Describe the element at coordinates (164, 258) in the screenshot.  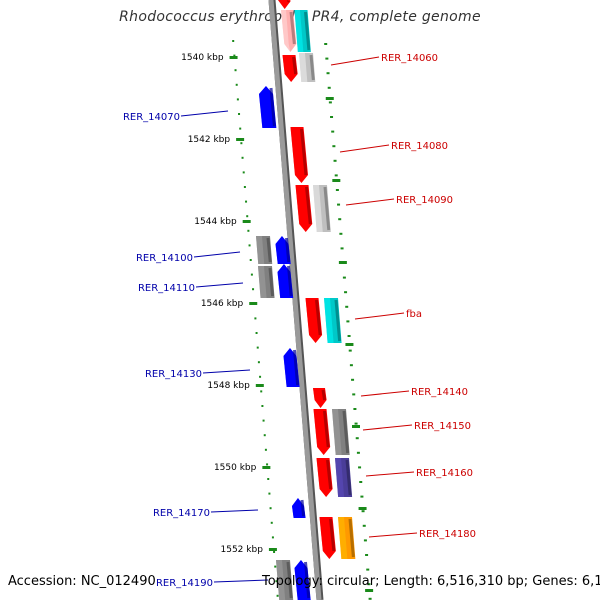
I see `gene-label-left: RER_14100` at that location.